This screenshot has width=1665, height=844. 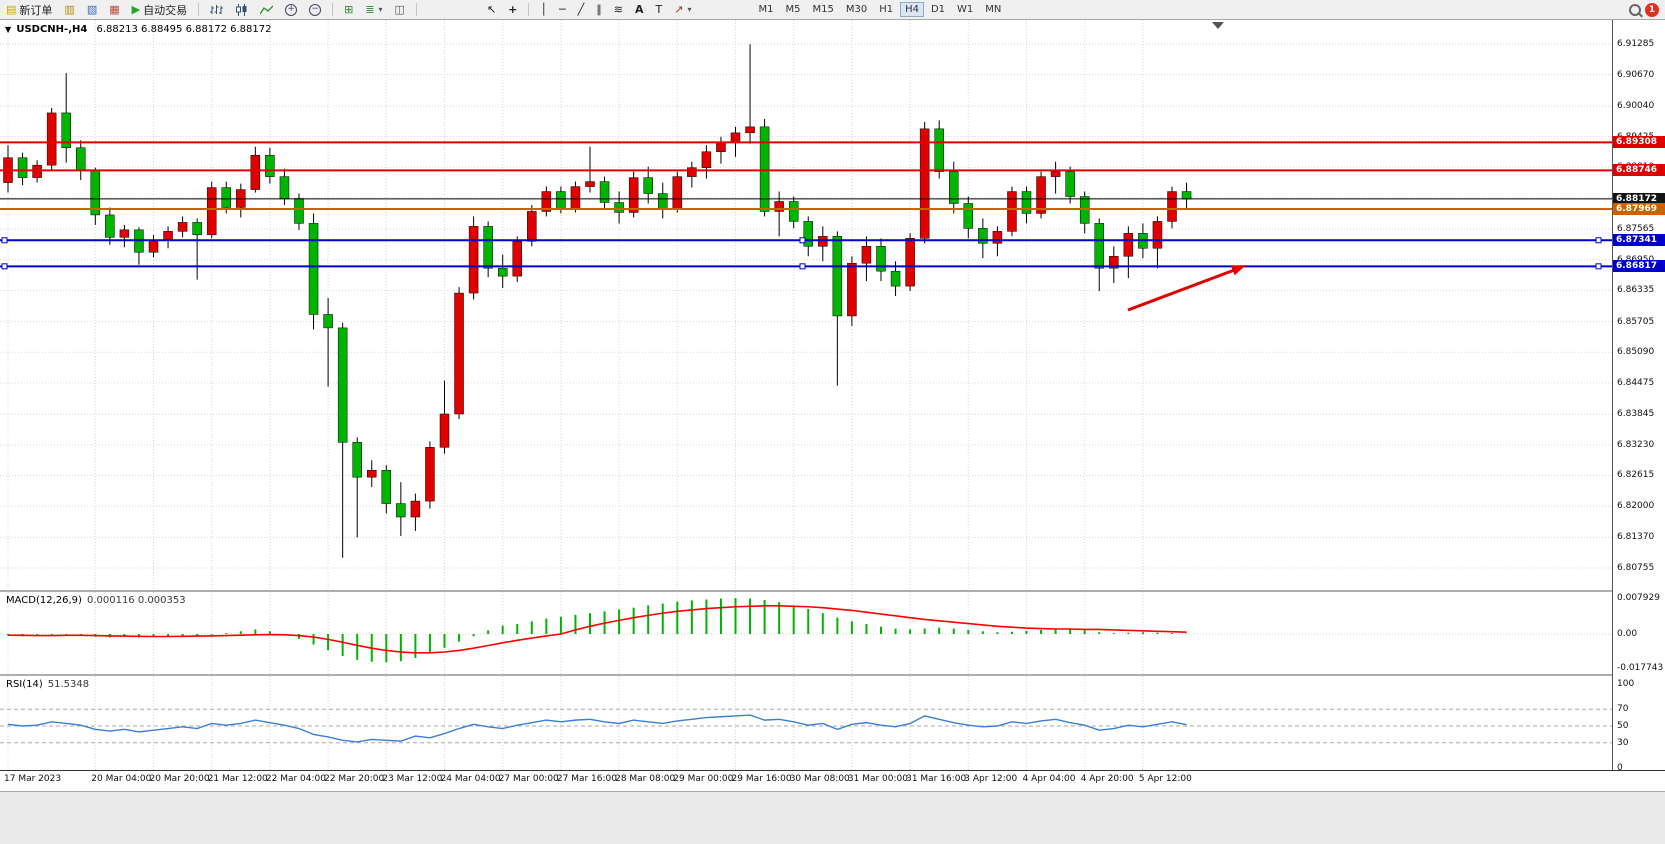 I want to click on trendline-icon: ╱, so click(x=581, y=9).